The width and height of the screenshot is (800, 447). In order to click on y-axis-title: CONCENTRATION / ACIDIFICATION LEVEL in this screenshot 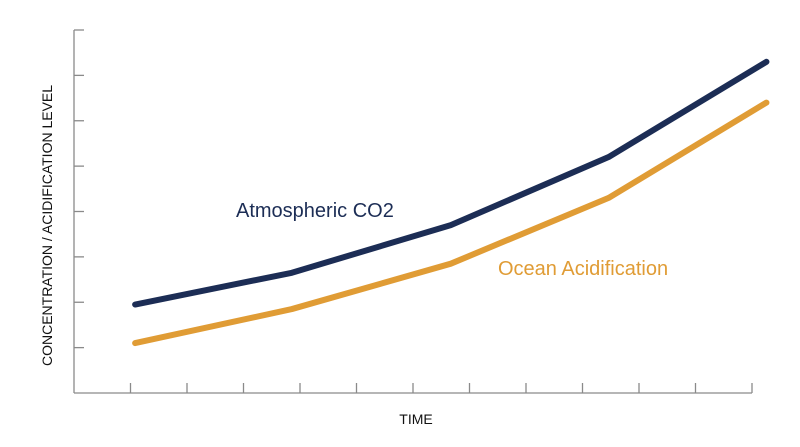, I will do `click(47, 225)`.